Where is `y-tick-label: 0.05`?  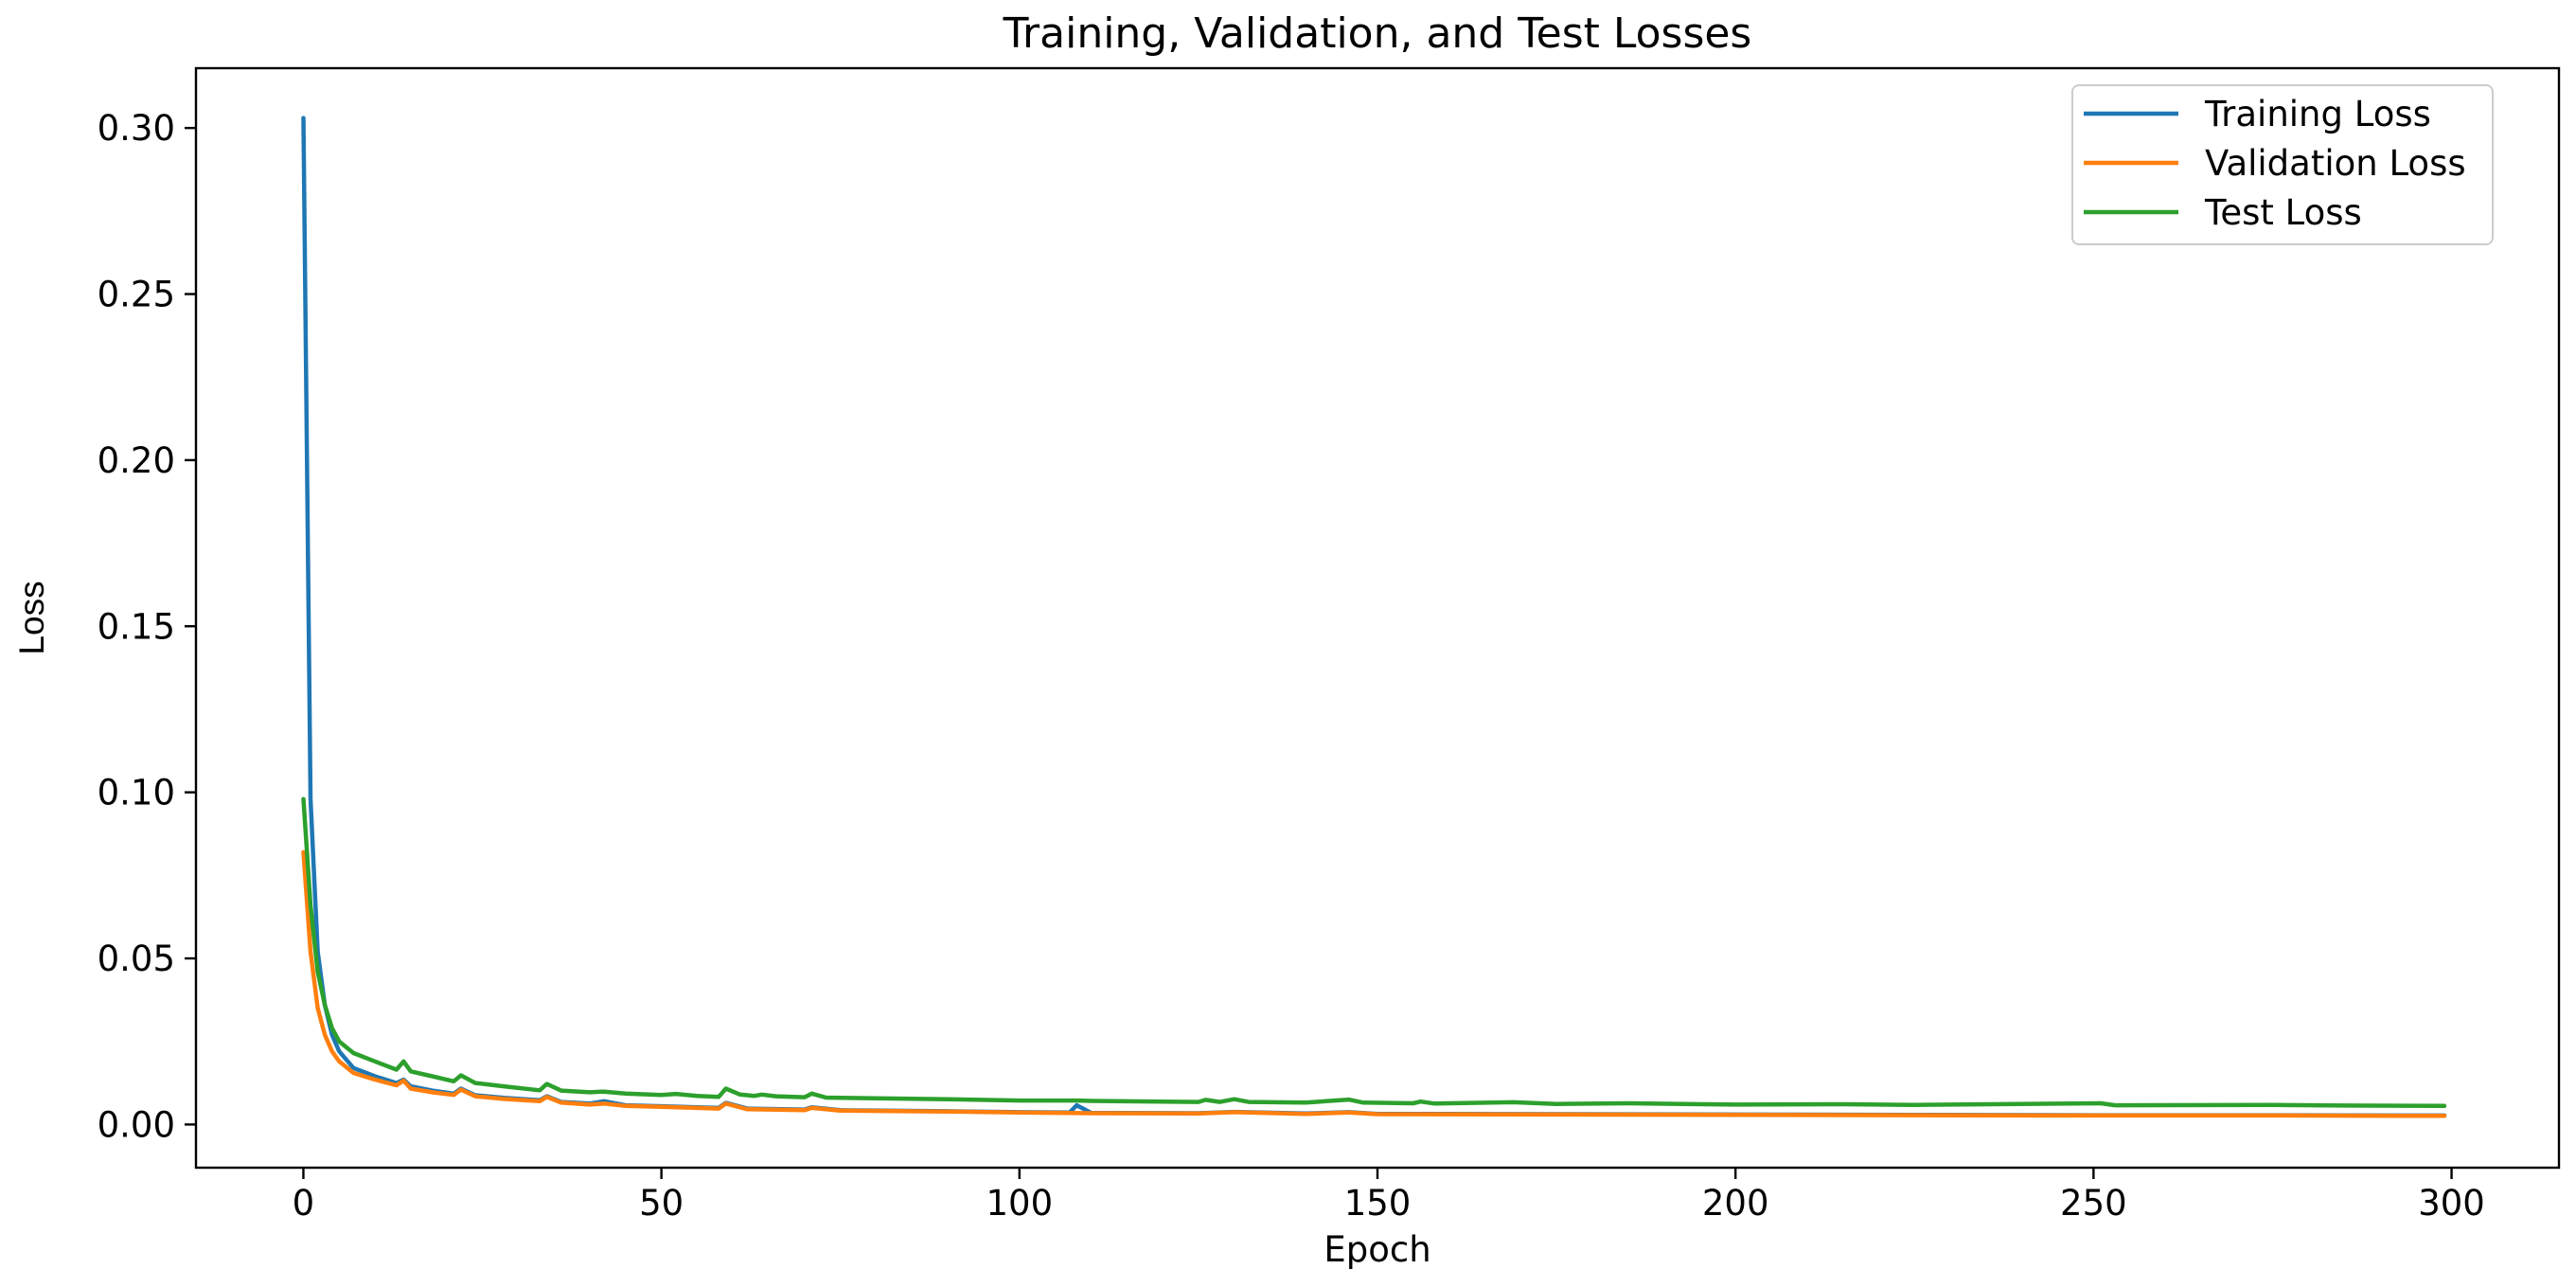 y-tick-label: 0.05 is located at coordinates (137, 958).